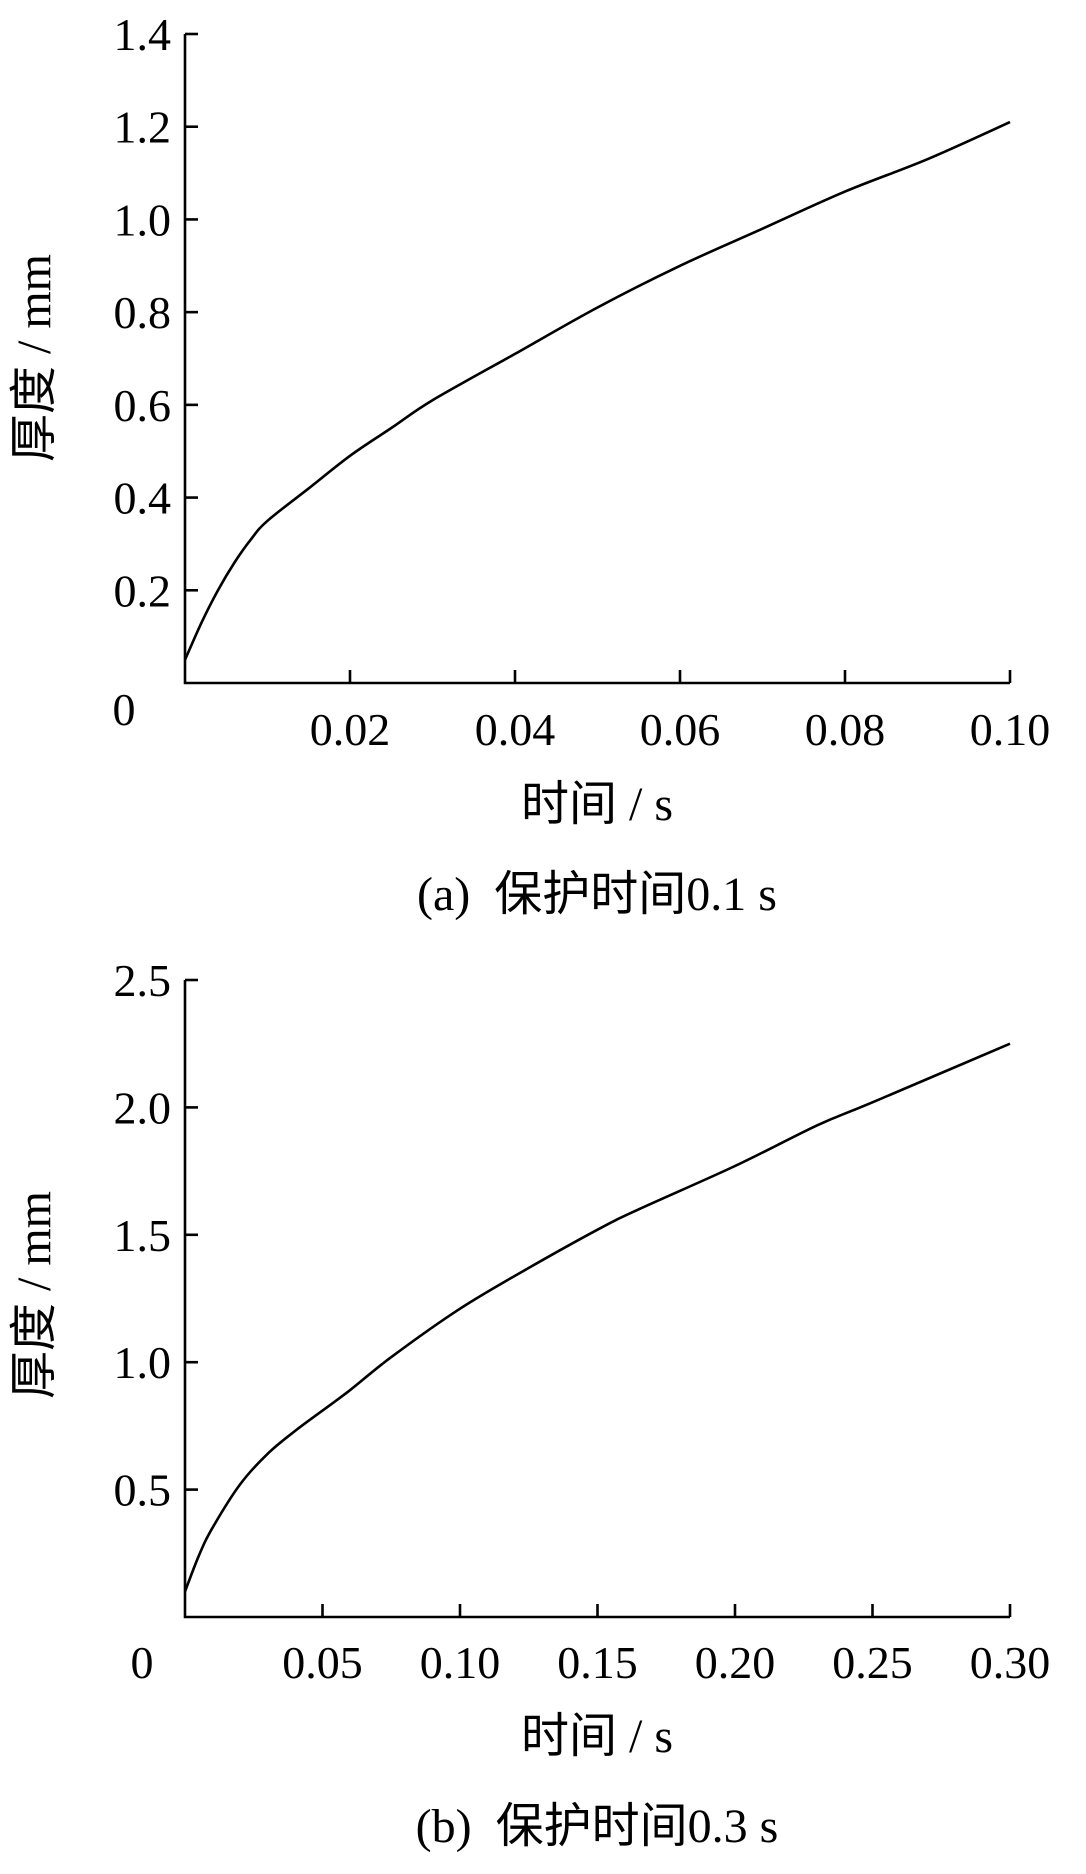 Image resolution: width=1086 pixels, height=1874 pixels. I want to click on panel-a-y-tick-label-1: 0.4, so click(143, 498).